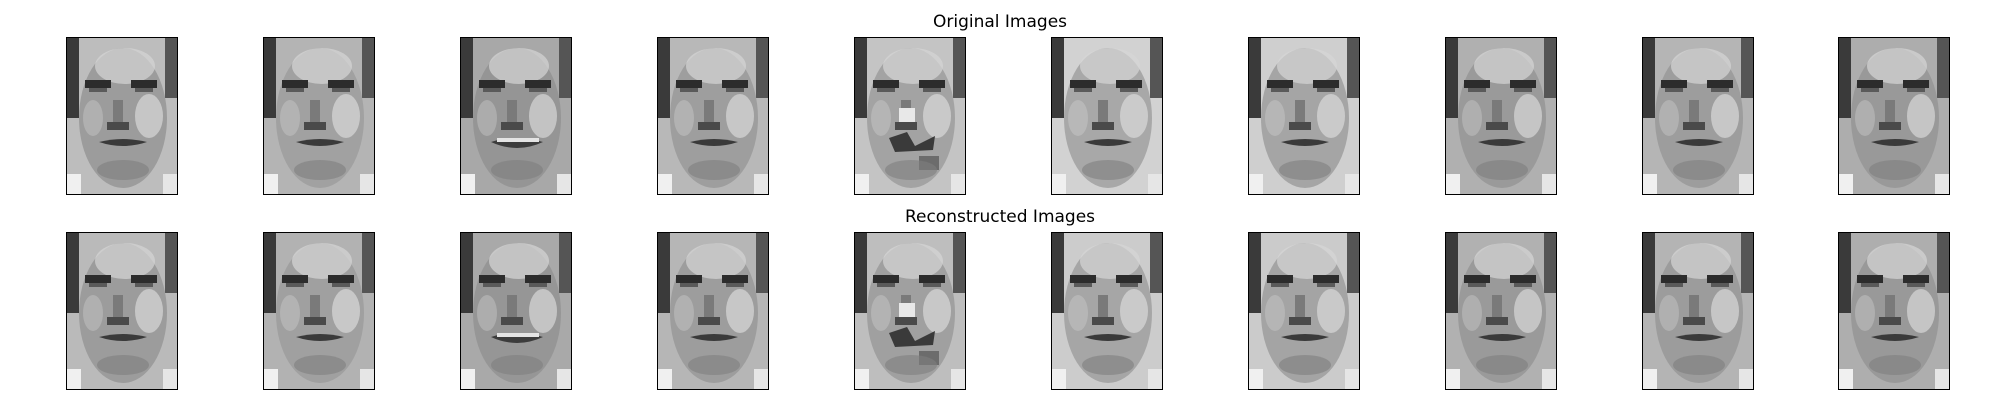 This screenshot has height=400, width=2000. I want to click on reconstructed-images-title: Reconstructed Images, so click(1000, 217).